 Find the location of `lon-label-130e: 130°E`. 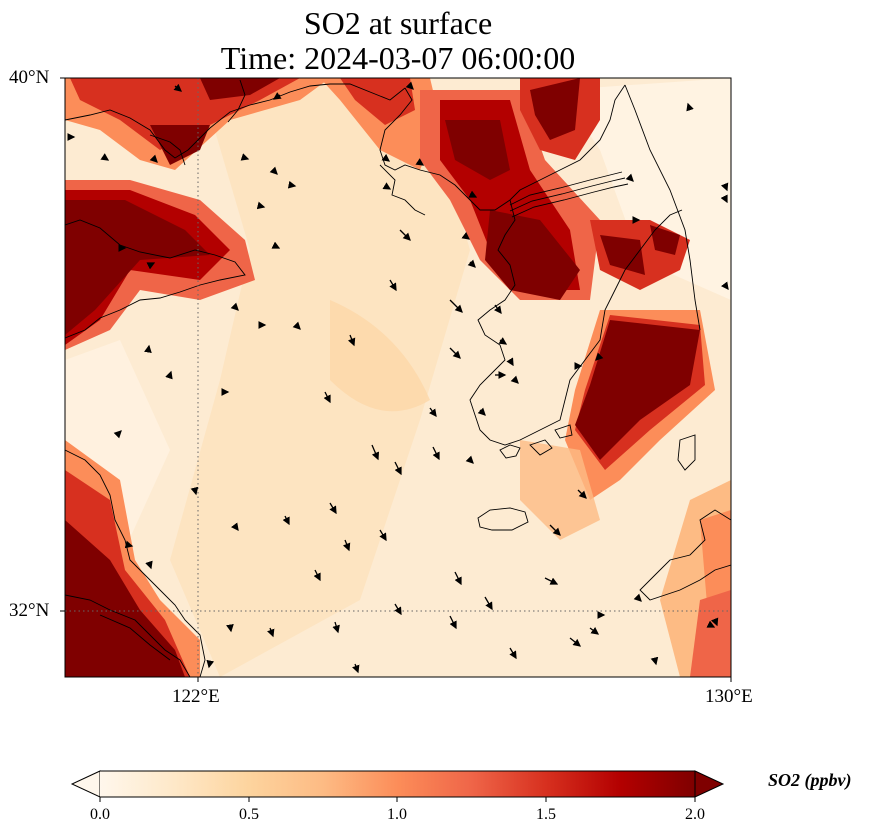

lon-label-130e: 130°E is located at coordinates (729, 696).